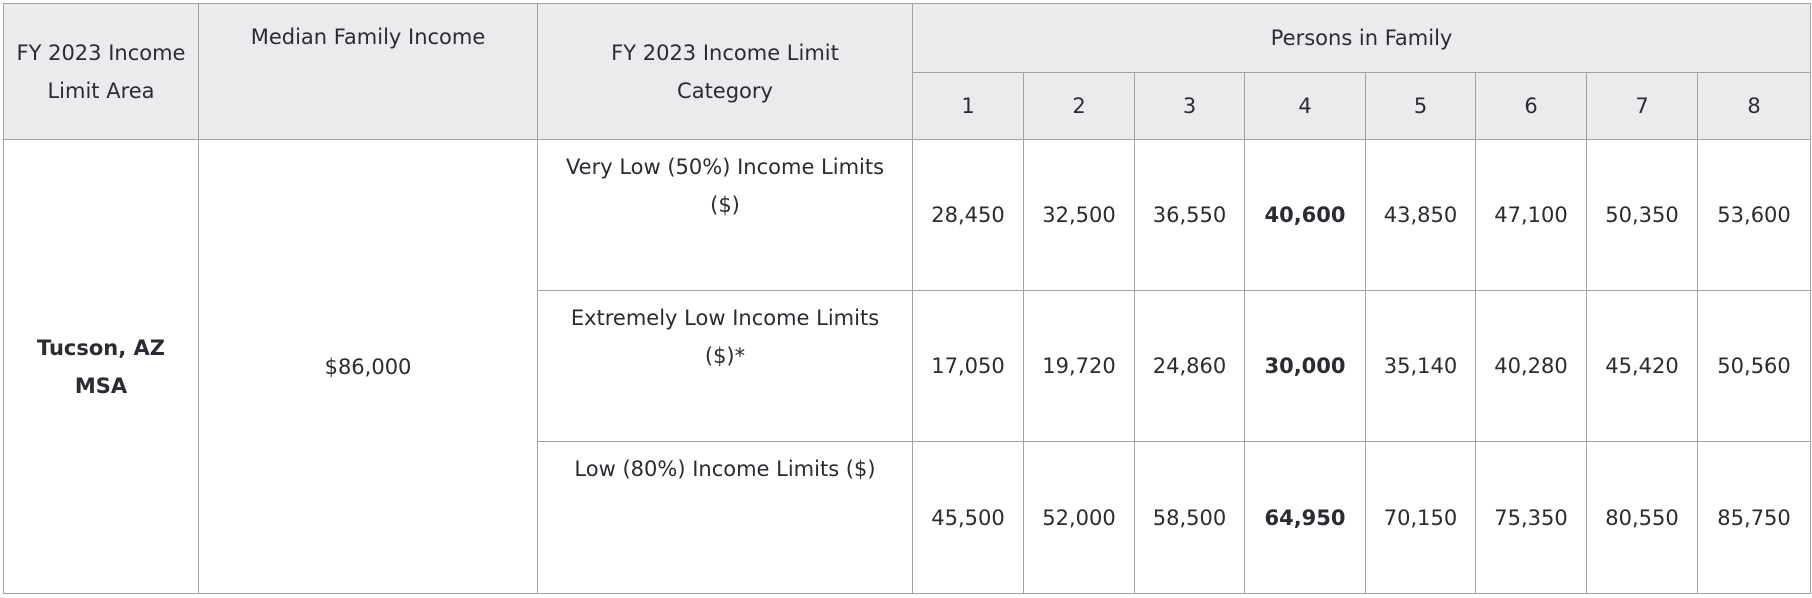  I want to click on income-limit-cell: 17,050, so click(968, 366).